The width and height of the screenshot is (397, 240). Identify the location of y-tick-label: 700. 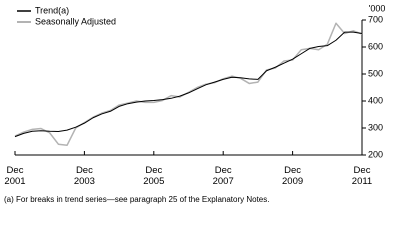
(375, 19).